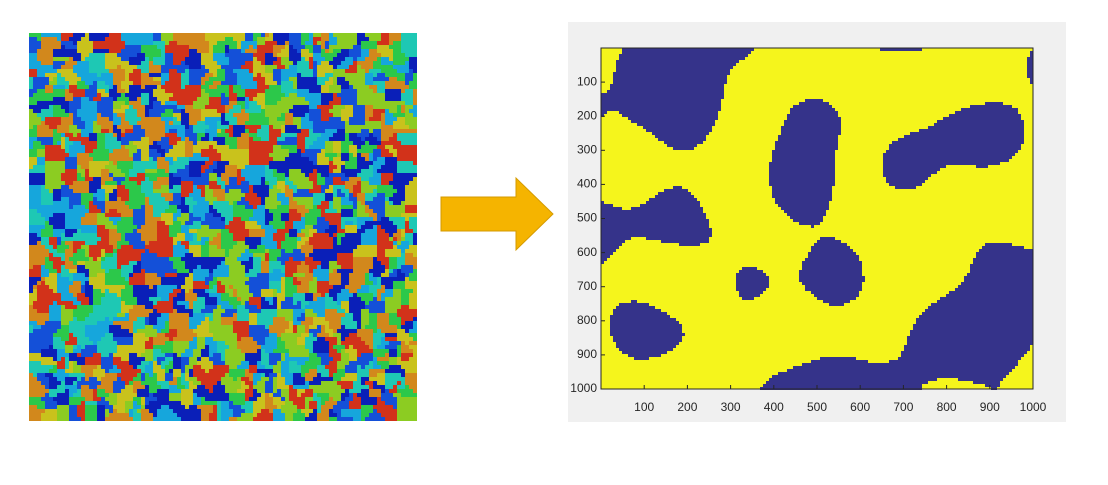  What do you see at coordinates (687, 407) in the screenshot?
I see `x-tick-label: 200` at bounding box center [687, 407].